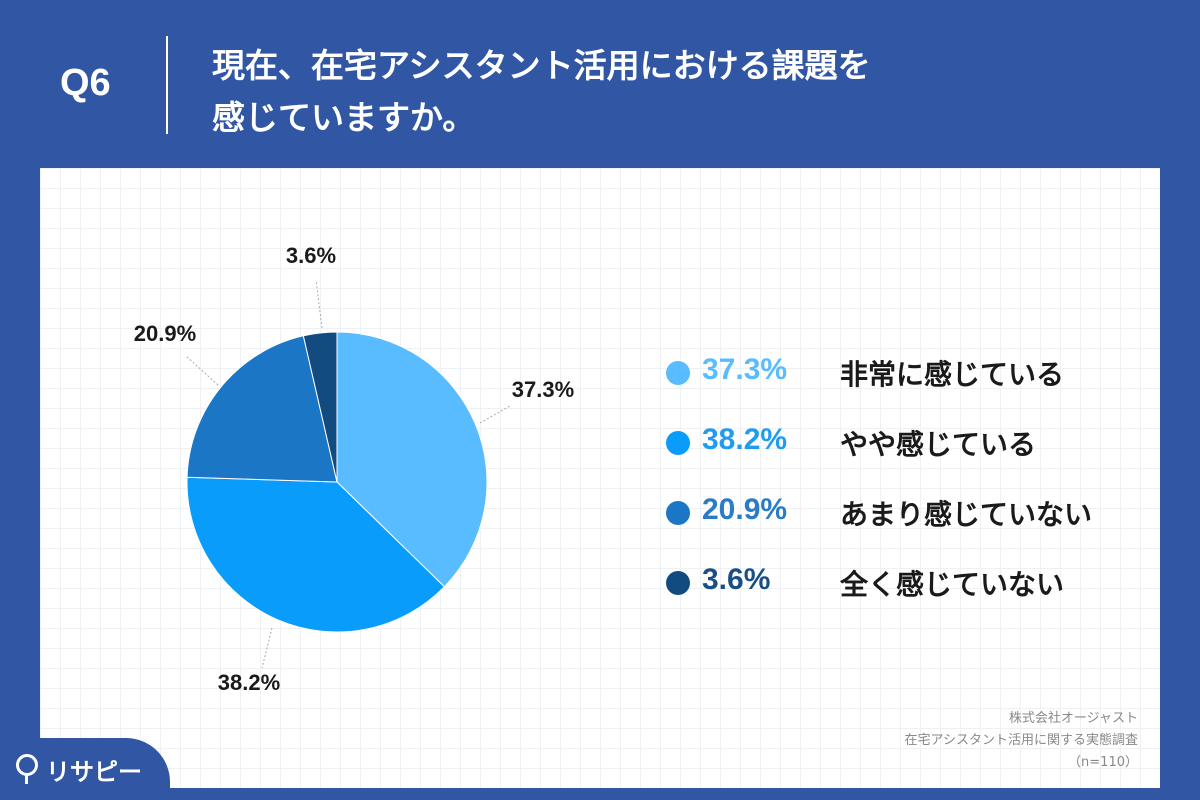 The width and height of the screenshot is (1200, 800). I want to click on location-pin-icon, so click(27, 769).